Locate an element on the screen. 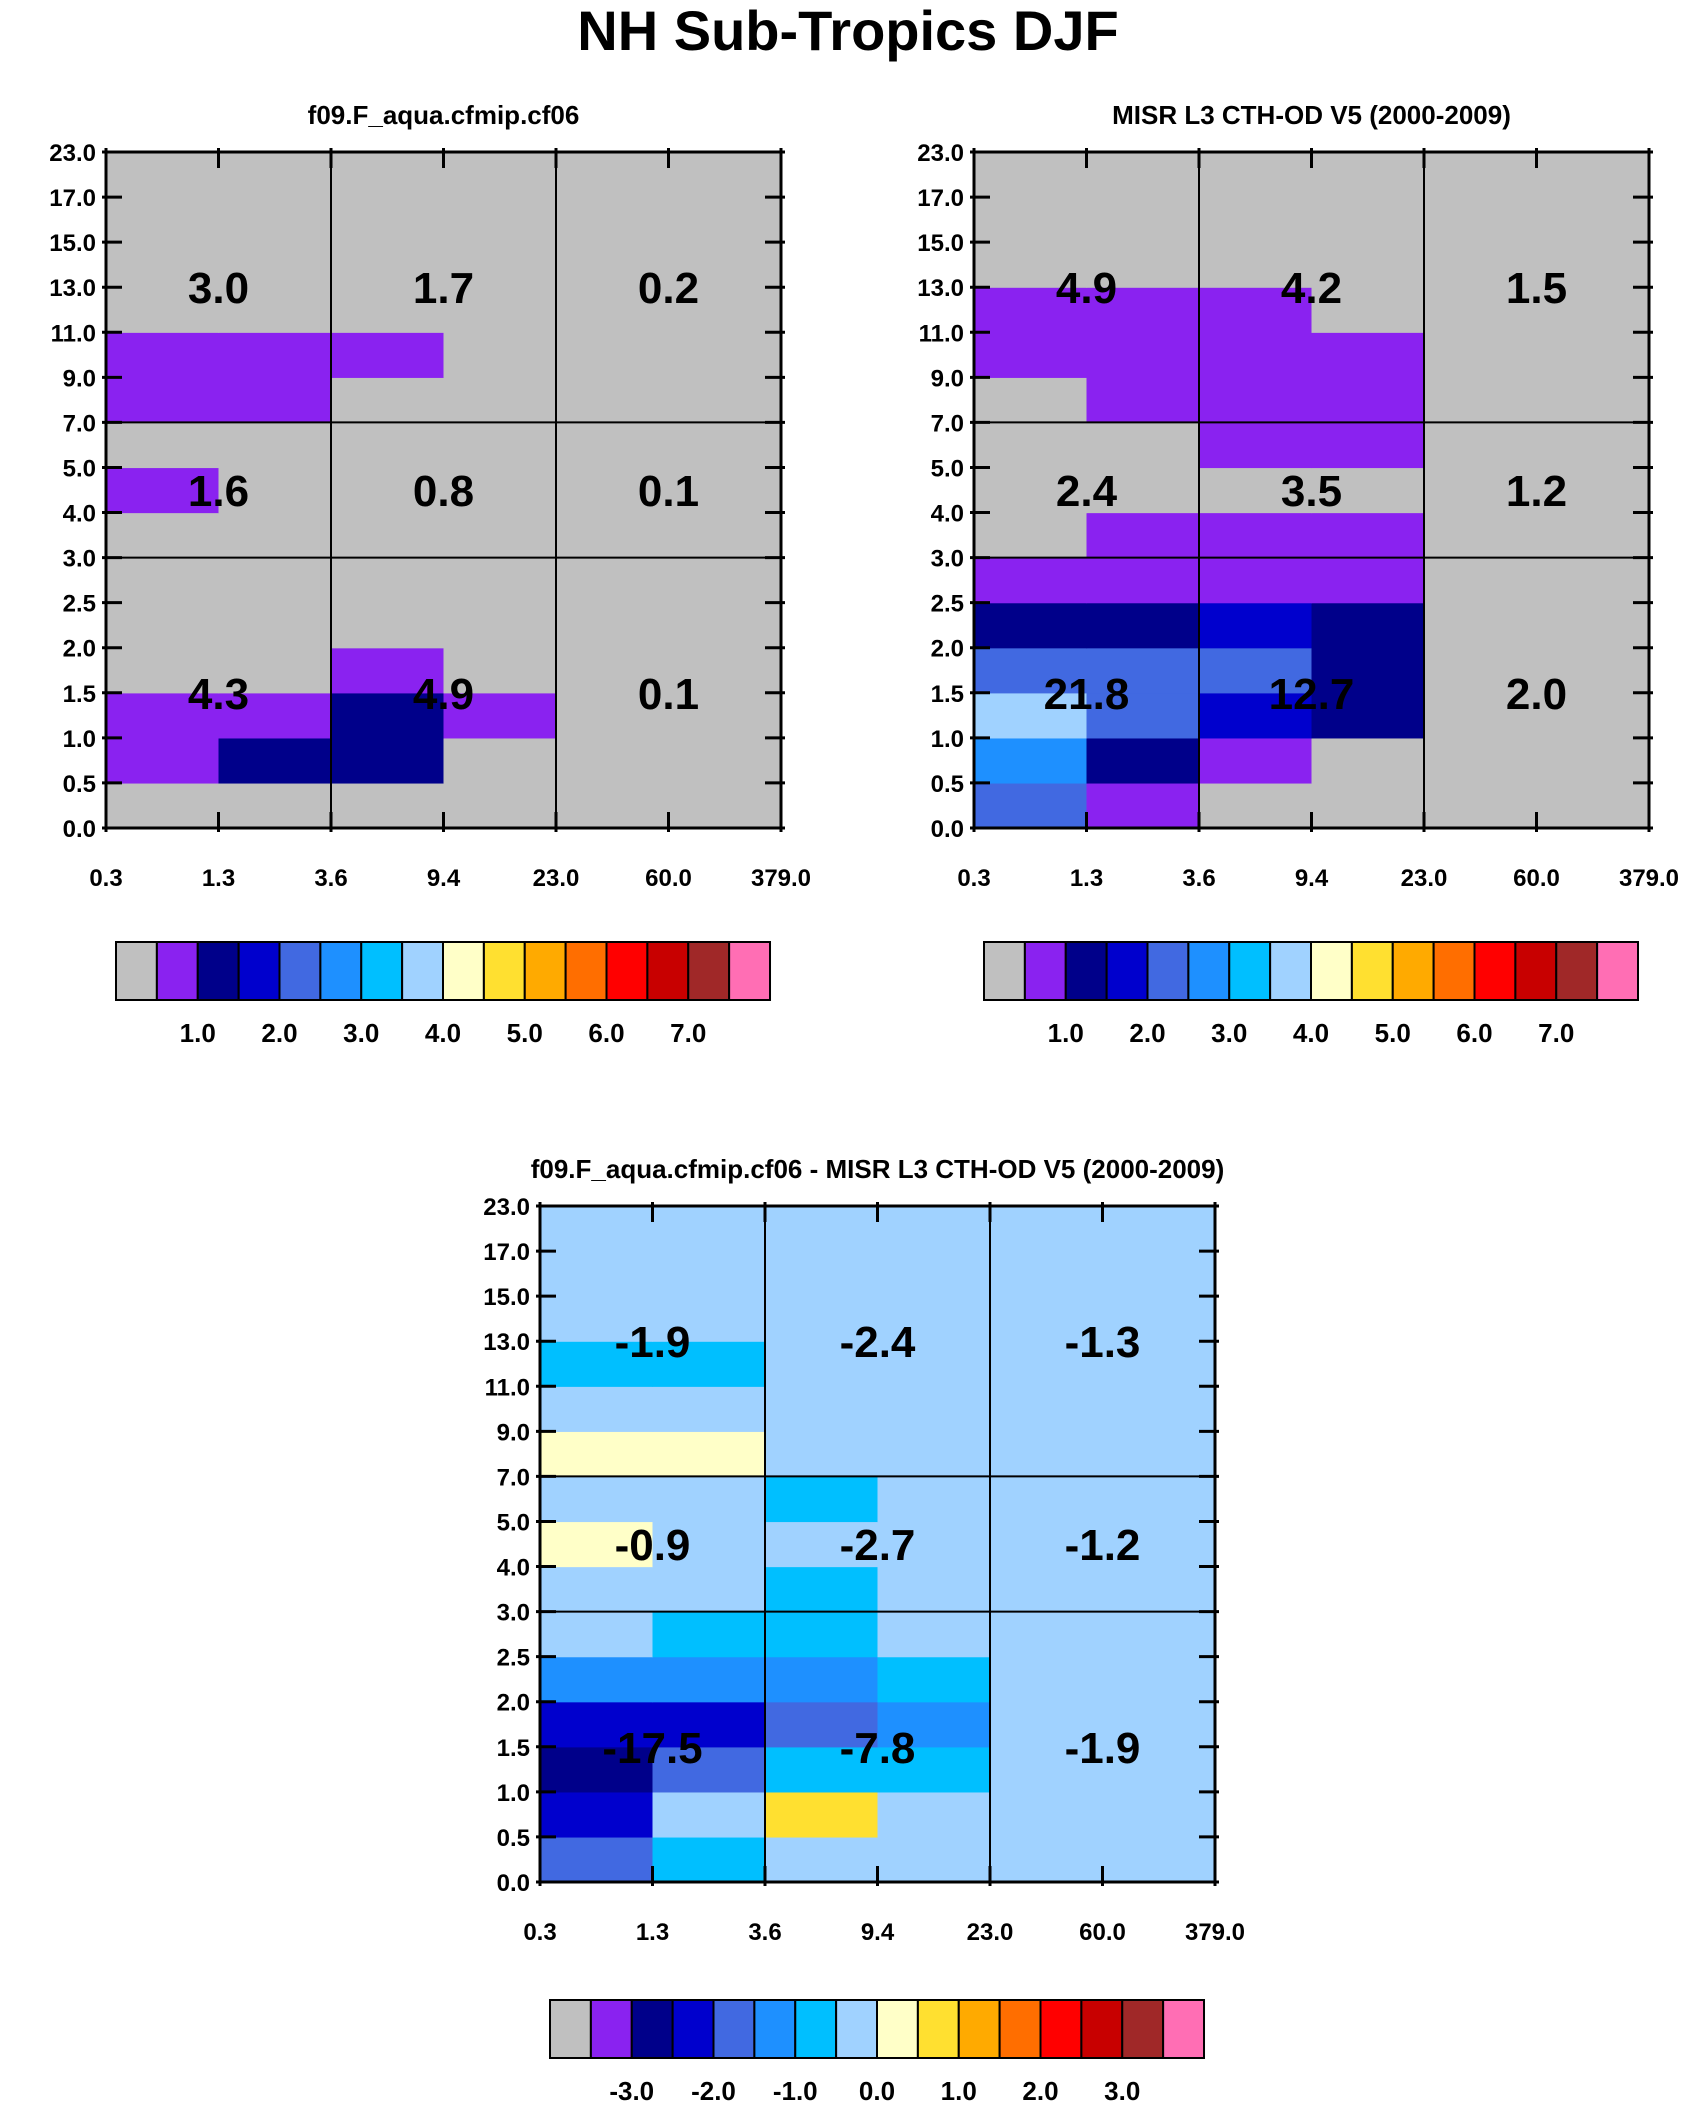 The width and height of the screenshot is (1696, 2109). y-tick-label: 11.0 is located at coordinates (507, 1387).